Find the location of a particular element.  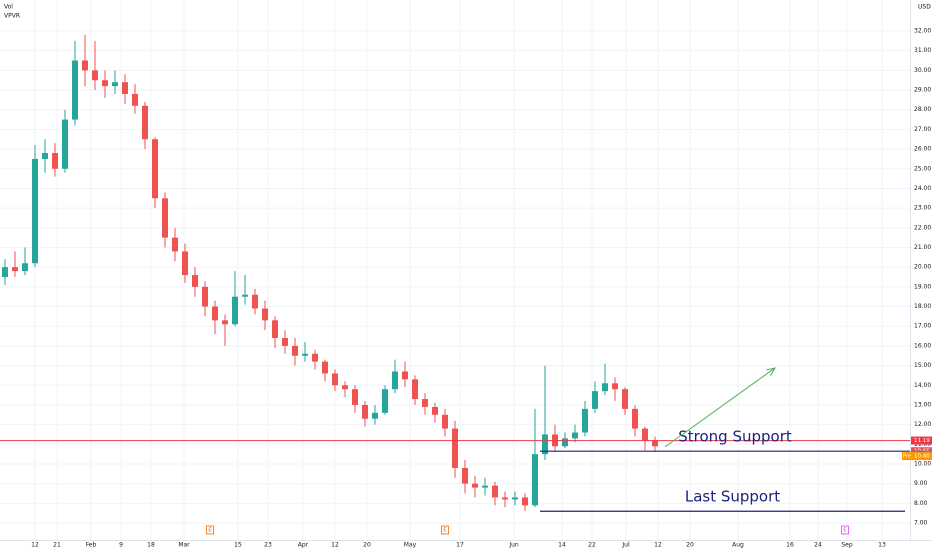

pre-tag-label: Pre is located at coordinates (907, 457).